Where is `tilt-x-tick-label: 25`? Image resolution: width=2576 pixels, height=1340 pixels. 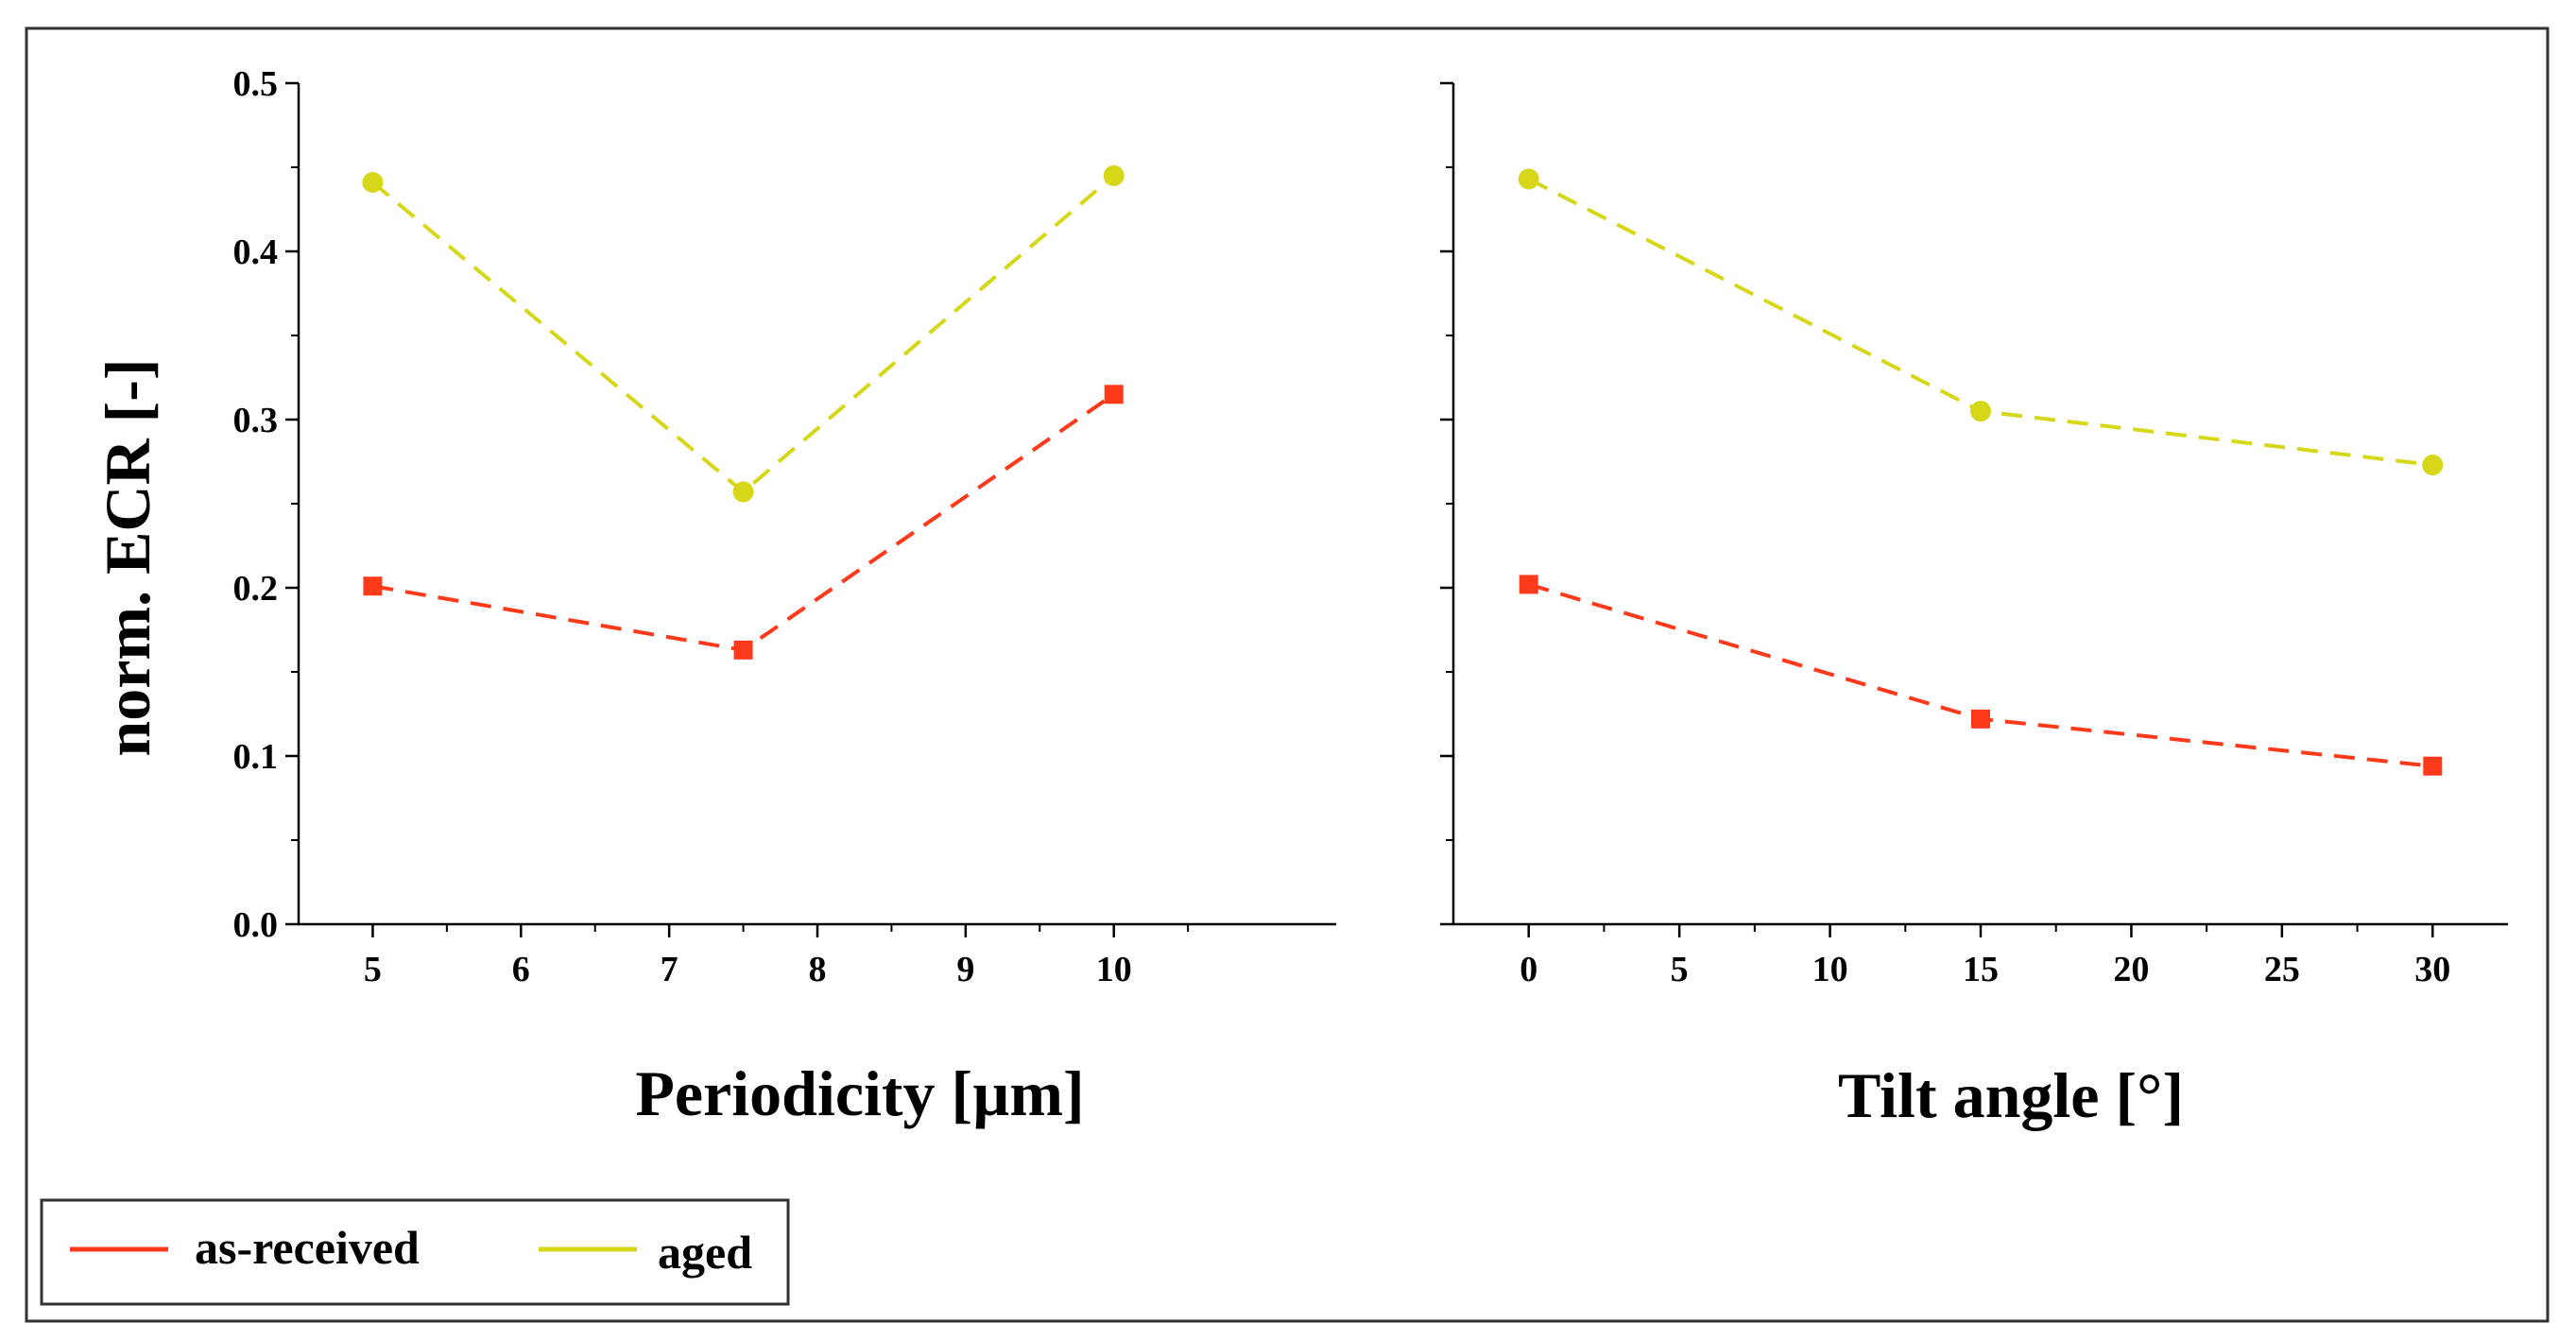 tilt-x-tick-label: 25 is located at coordinates (2282, 970).